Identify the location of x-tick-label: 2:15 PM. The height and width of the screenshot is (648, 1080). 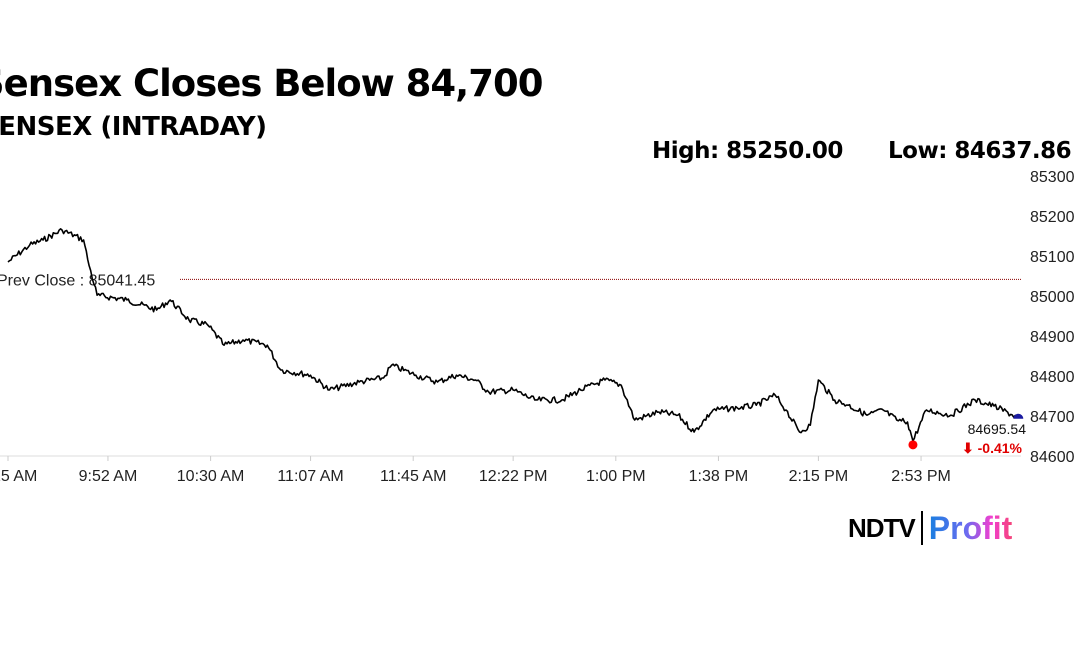
(819, 476).